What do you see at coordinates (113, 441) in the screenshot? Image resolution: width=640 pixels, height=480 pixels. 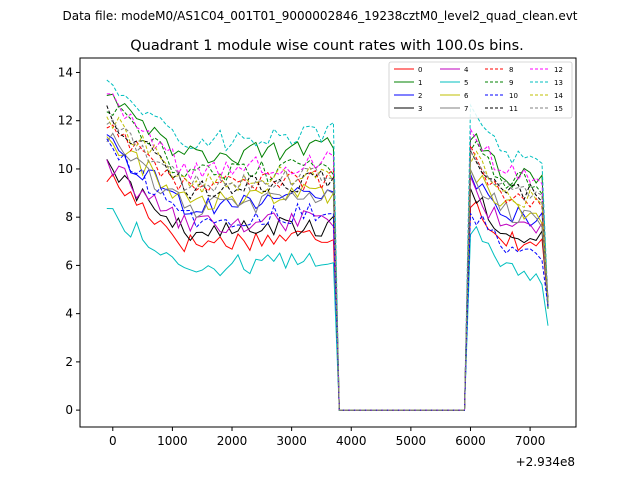 I see `x-tick-label: 0` at bounding box center [113, 441].